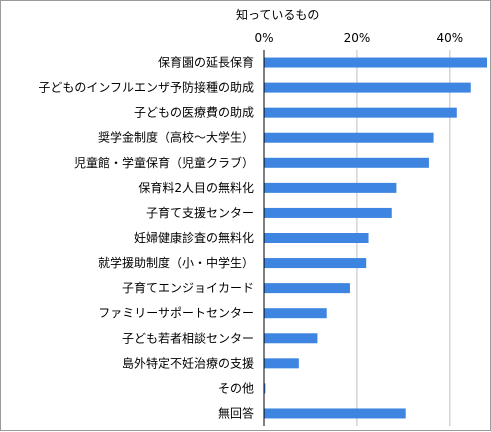 The image size is (491, 432). What do you see at coordinates (277, 15) in the screenshot?
I see `chart-title: 知っているもの` at bounding box center [277, 15].